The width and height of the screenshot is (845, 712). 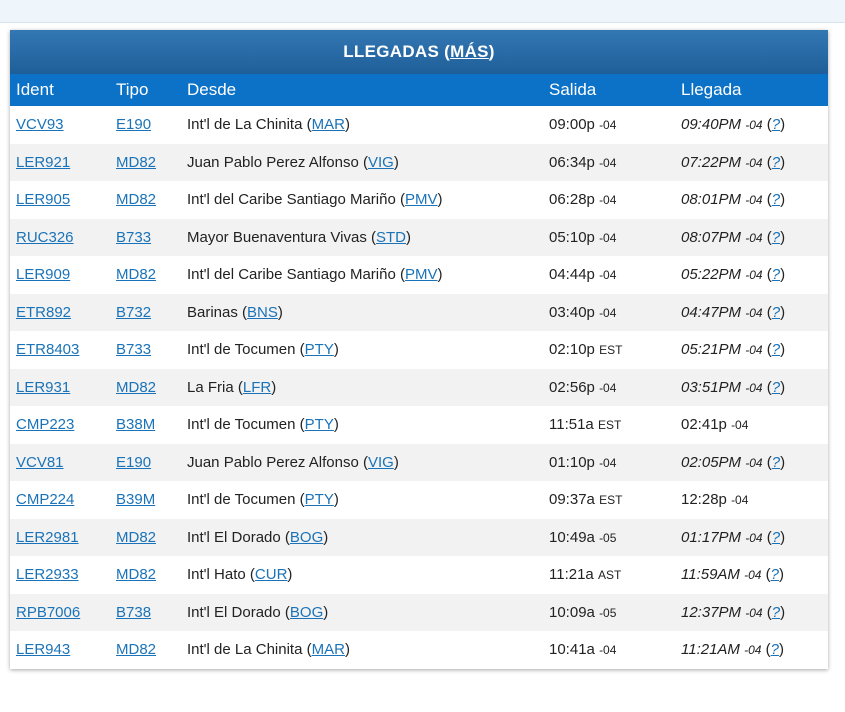 I want to click on flight-ident-link: LER2981, so click(x=47, y=537).